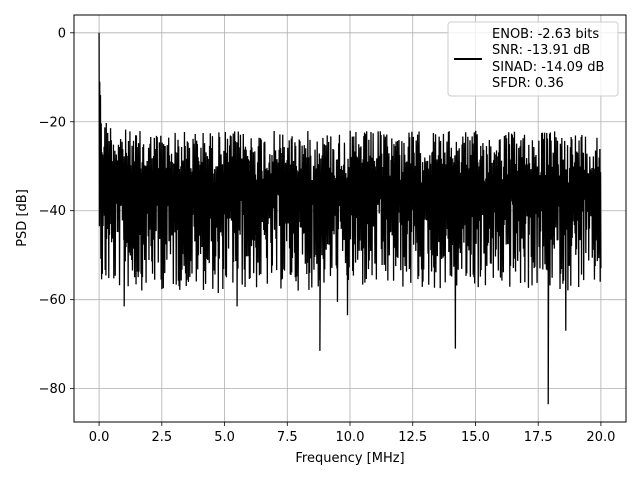 The height and width of the screenshot is (480, 640). I want to click on legend-box, so click(533, 59).